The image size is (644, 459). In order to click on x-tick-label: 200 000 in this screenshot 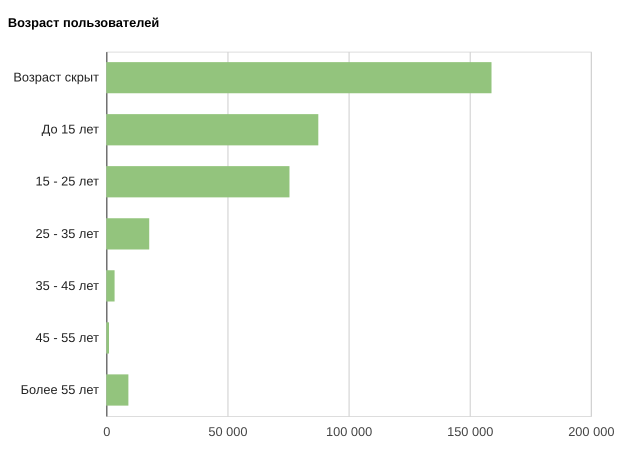, I will do `click(591, 432)`.